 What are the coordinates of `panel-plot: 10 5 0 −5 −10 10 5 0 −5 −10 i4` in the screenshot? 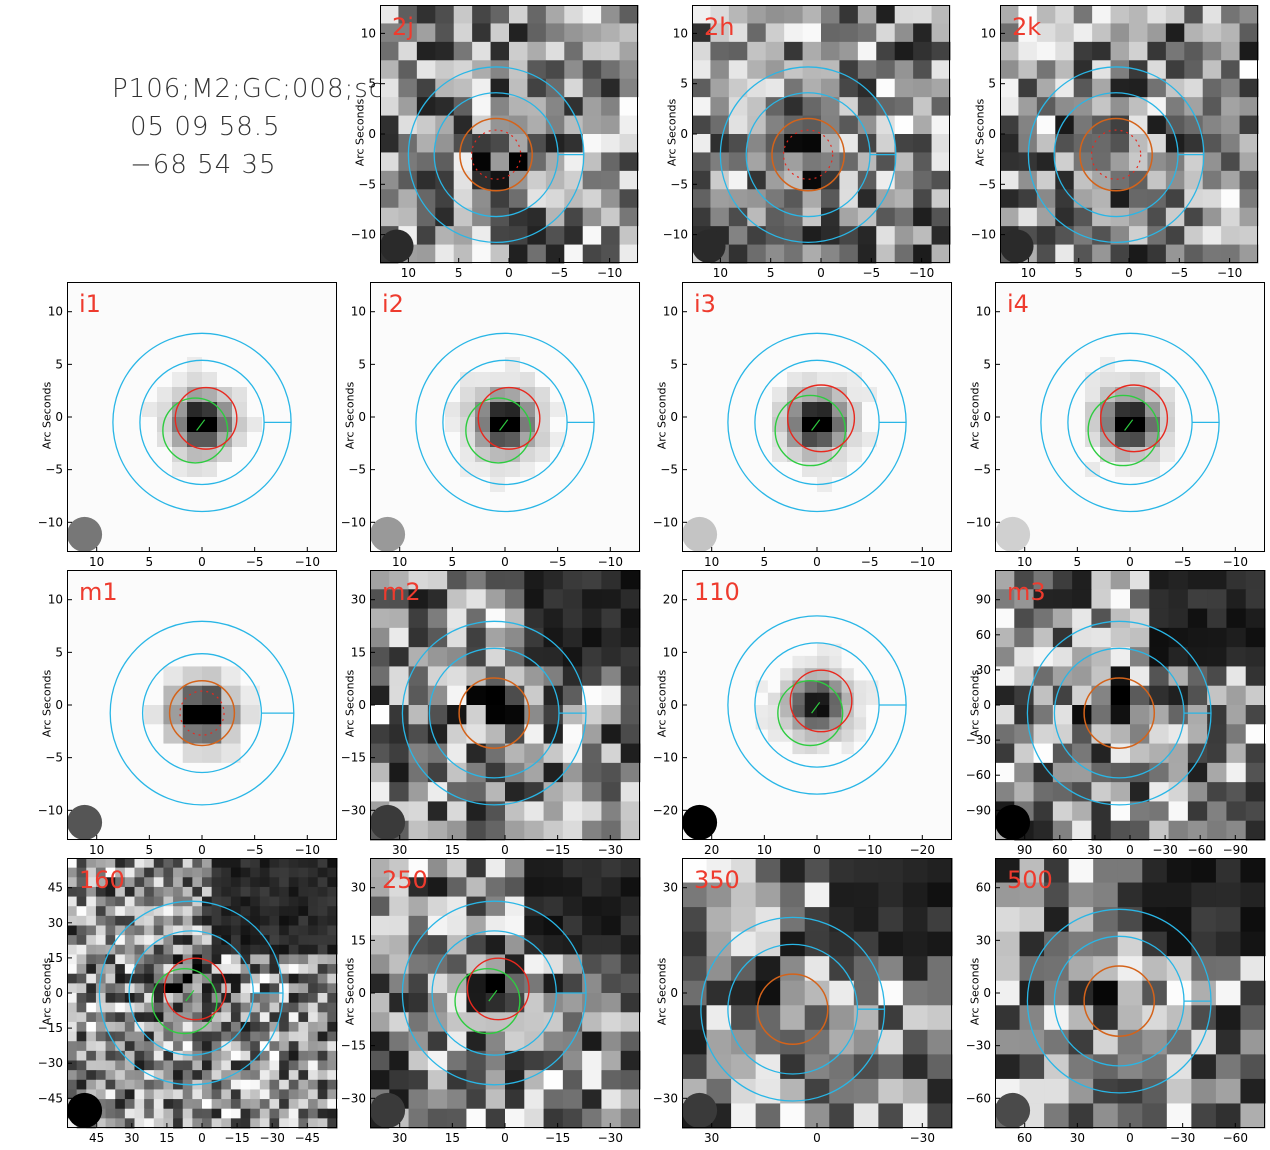 It's located at (1116, 425).